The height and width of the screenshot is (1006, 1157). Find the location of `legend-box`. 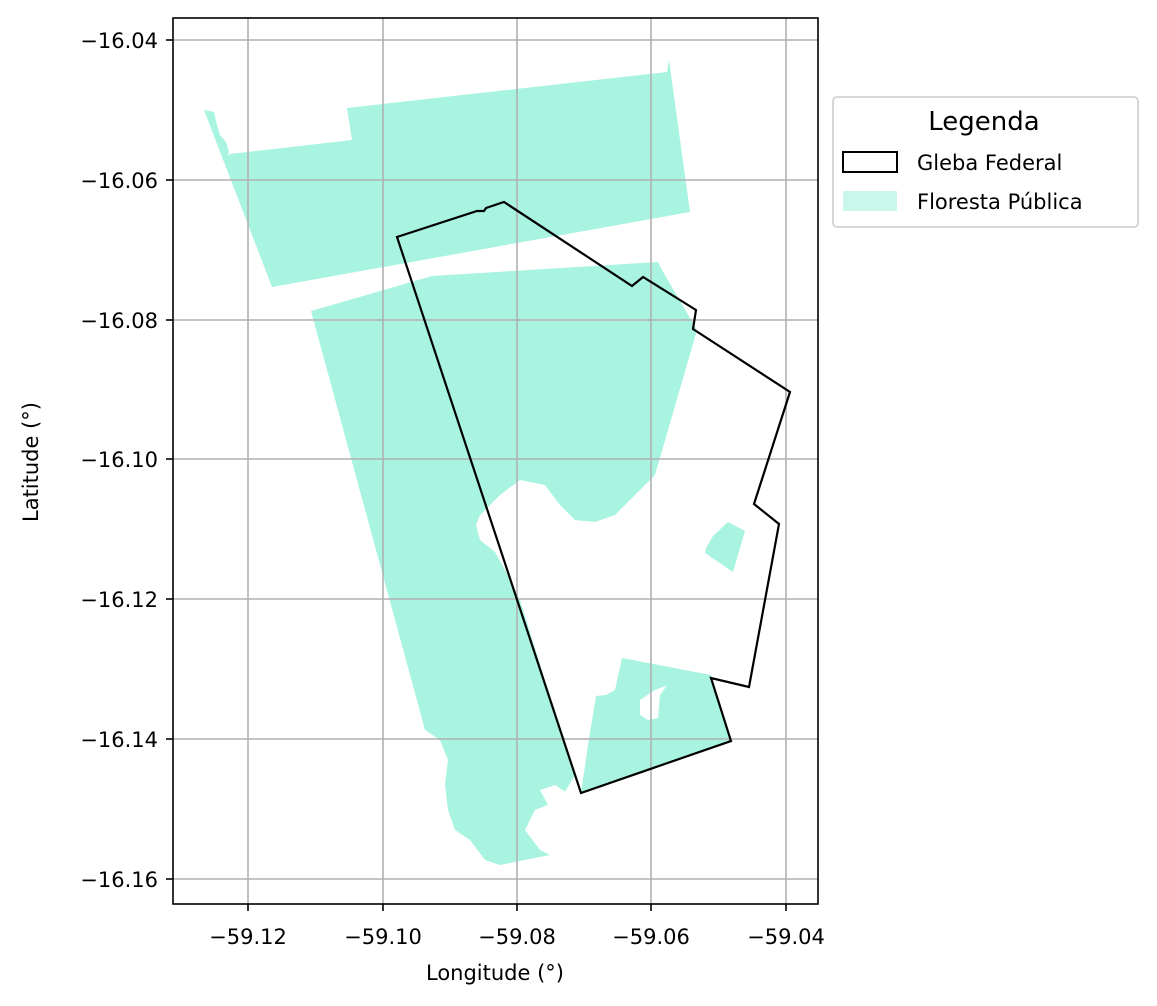

legend-box is located at coordinates (985, 162).